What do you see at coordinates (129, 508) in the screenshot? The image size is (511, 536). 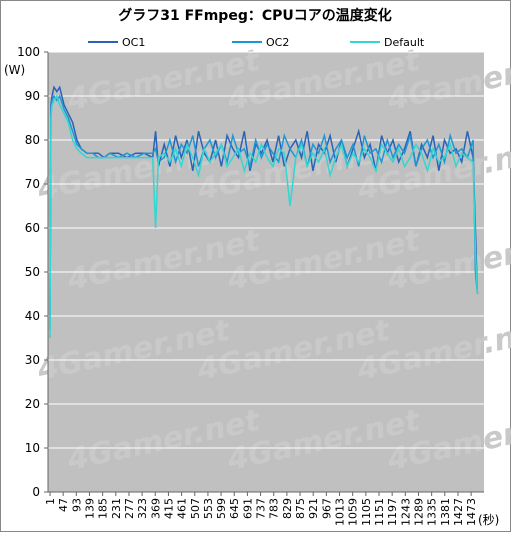 I see `x-tick-label: 277` at bounding box center [129, 508].